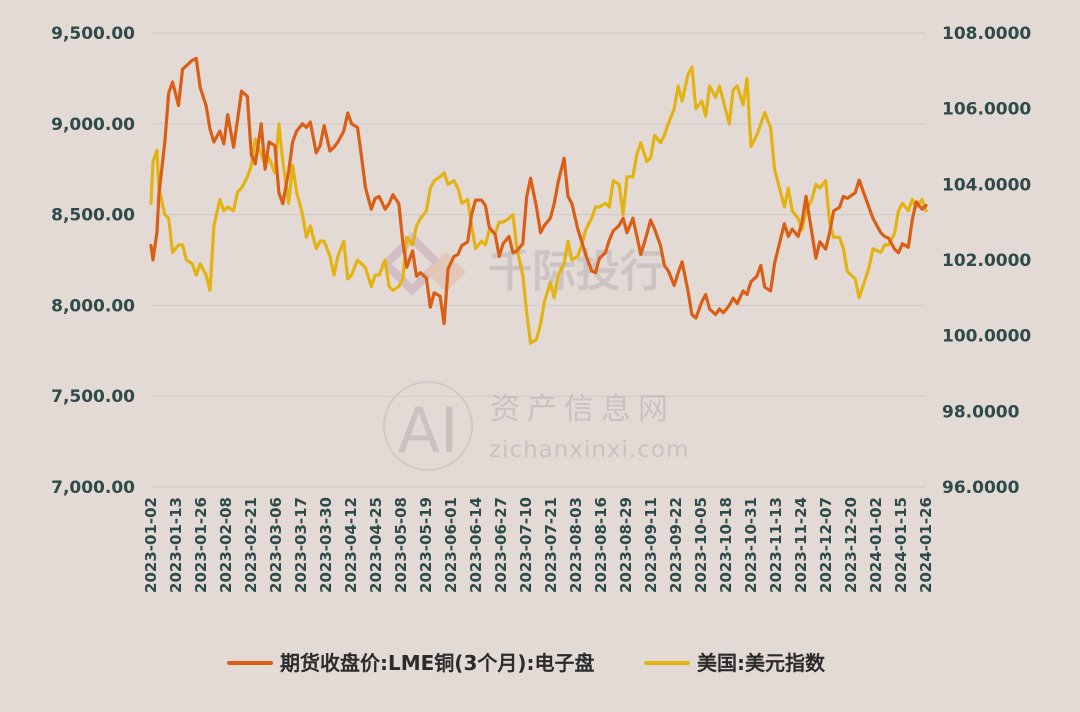 The image size is (1080, 712). Describe the element at coordinates (901, 545) in the screenshot. I see `x-tick-label: 2024-01-15` at that location.